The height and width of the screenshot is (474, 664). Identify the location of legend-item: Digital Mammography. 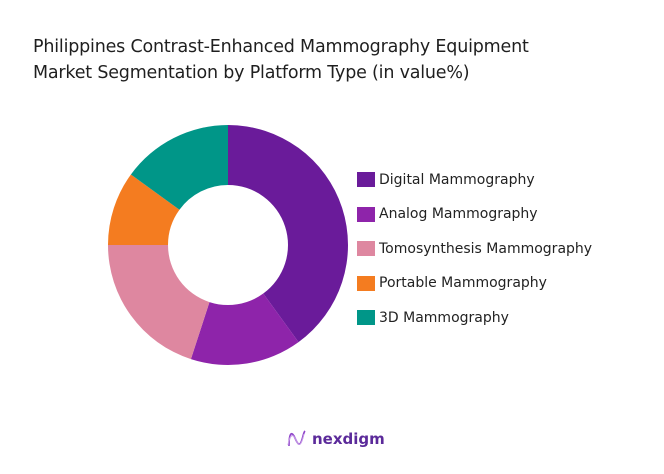
(474, 179).